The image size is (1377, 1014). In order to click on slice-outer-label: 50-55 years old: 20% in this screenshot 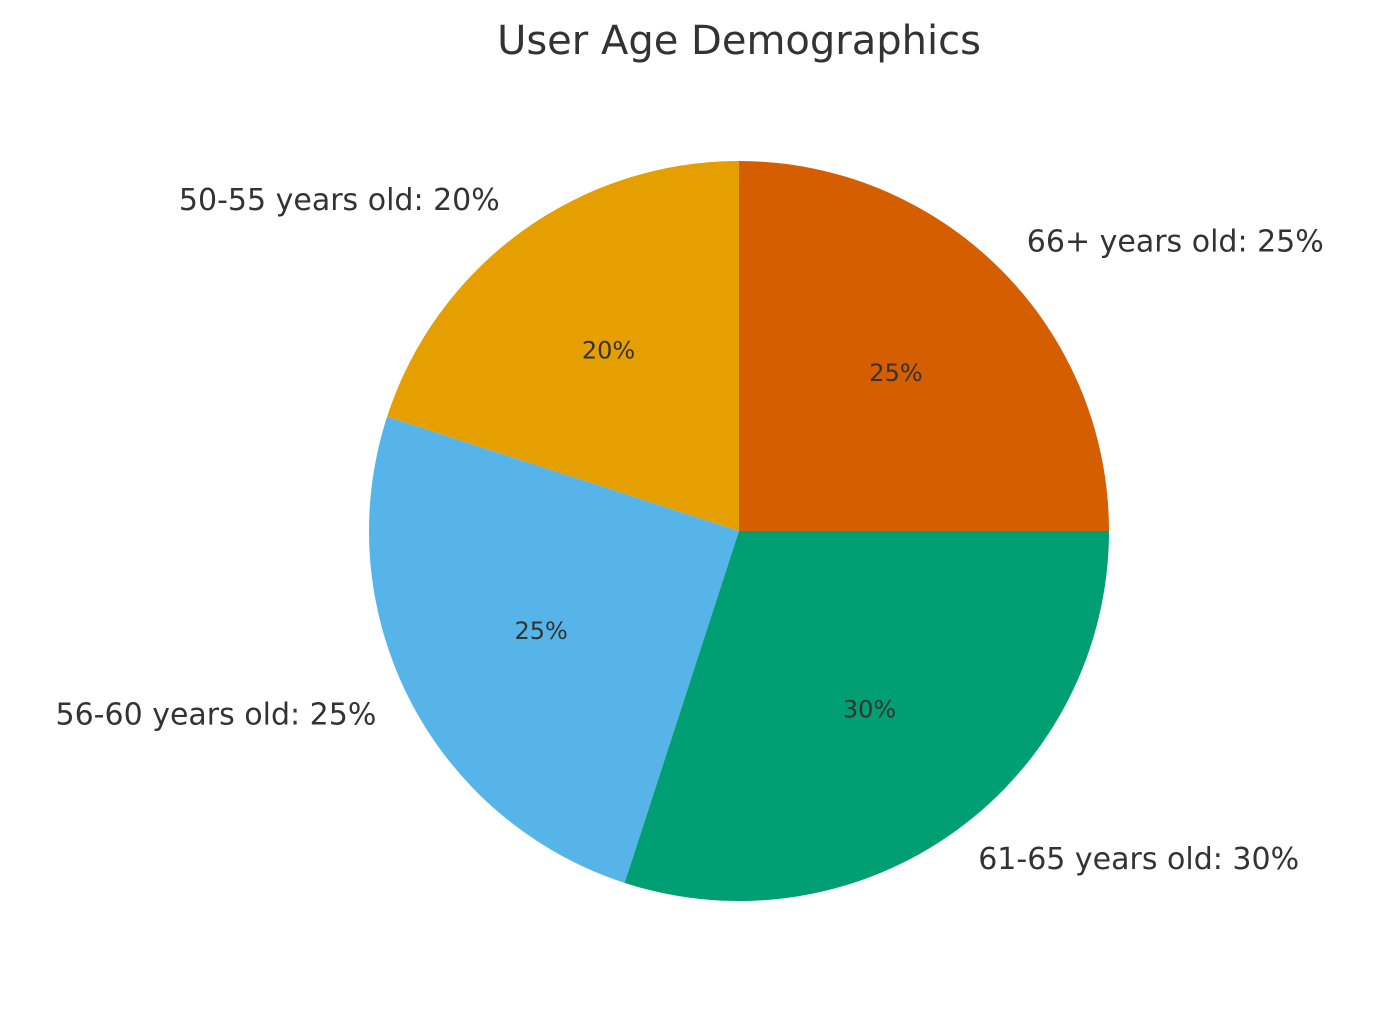, I will do `click(339, 200)`.